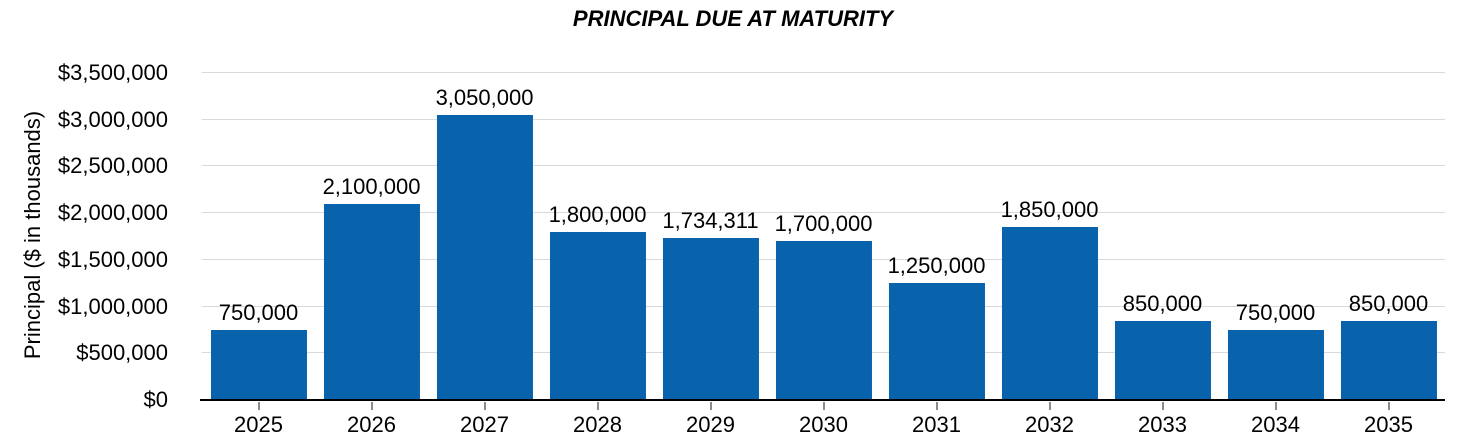 The height and width of the screenshot is (440, 1466). What do you see at coordinates (112, 72) in the screenshot?
I see `y-tick-label: $3,500,000` at bounding box center [112, 72].